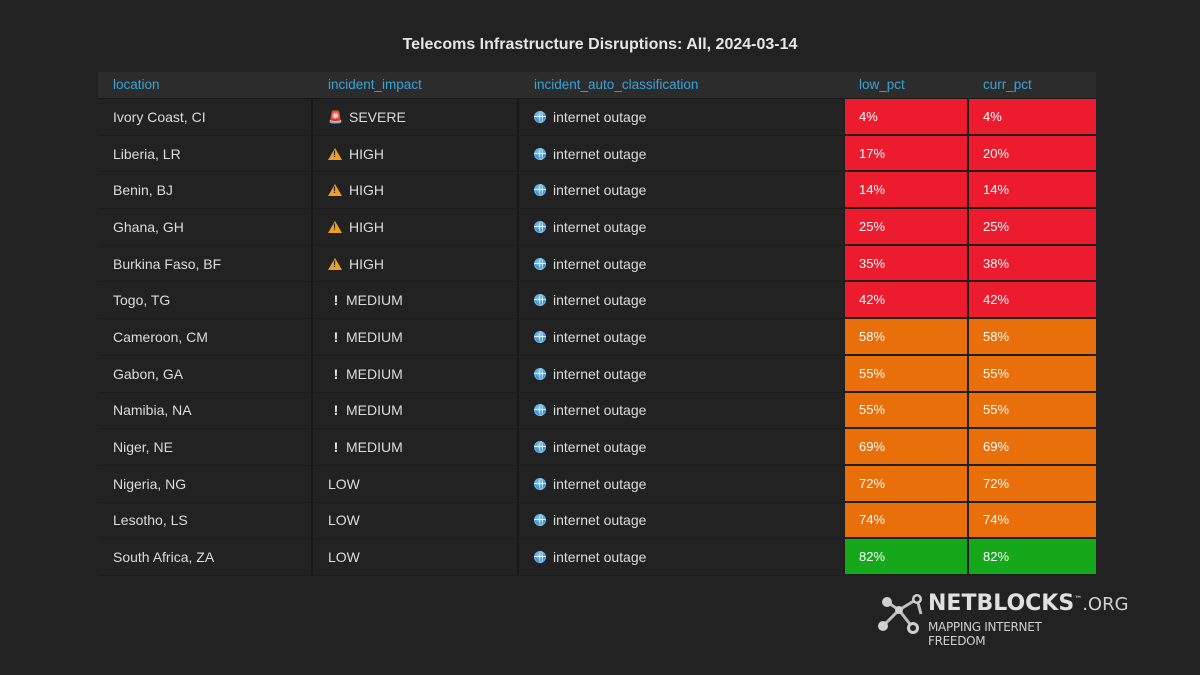 The height and width of the screenshot is (675, 1200). Describe the element at coordinates (204, 521) in the screenshot. I see `location-cell: Lesotho, LS` at that location.